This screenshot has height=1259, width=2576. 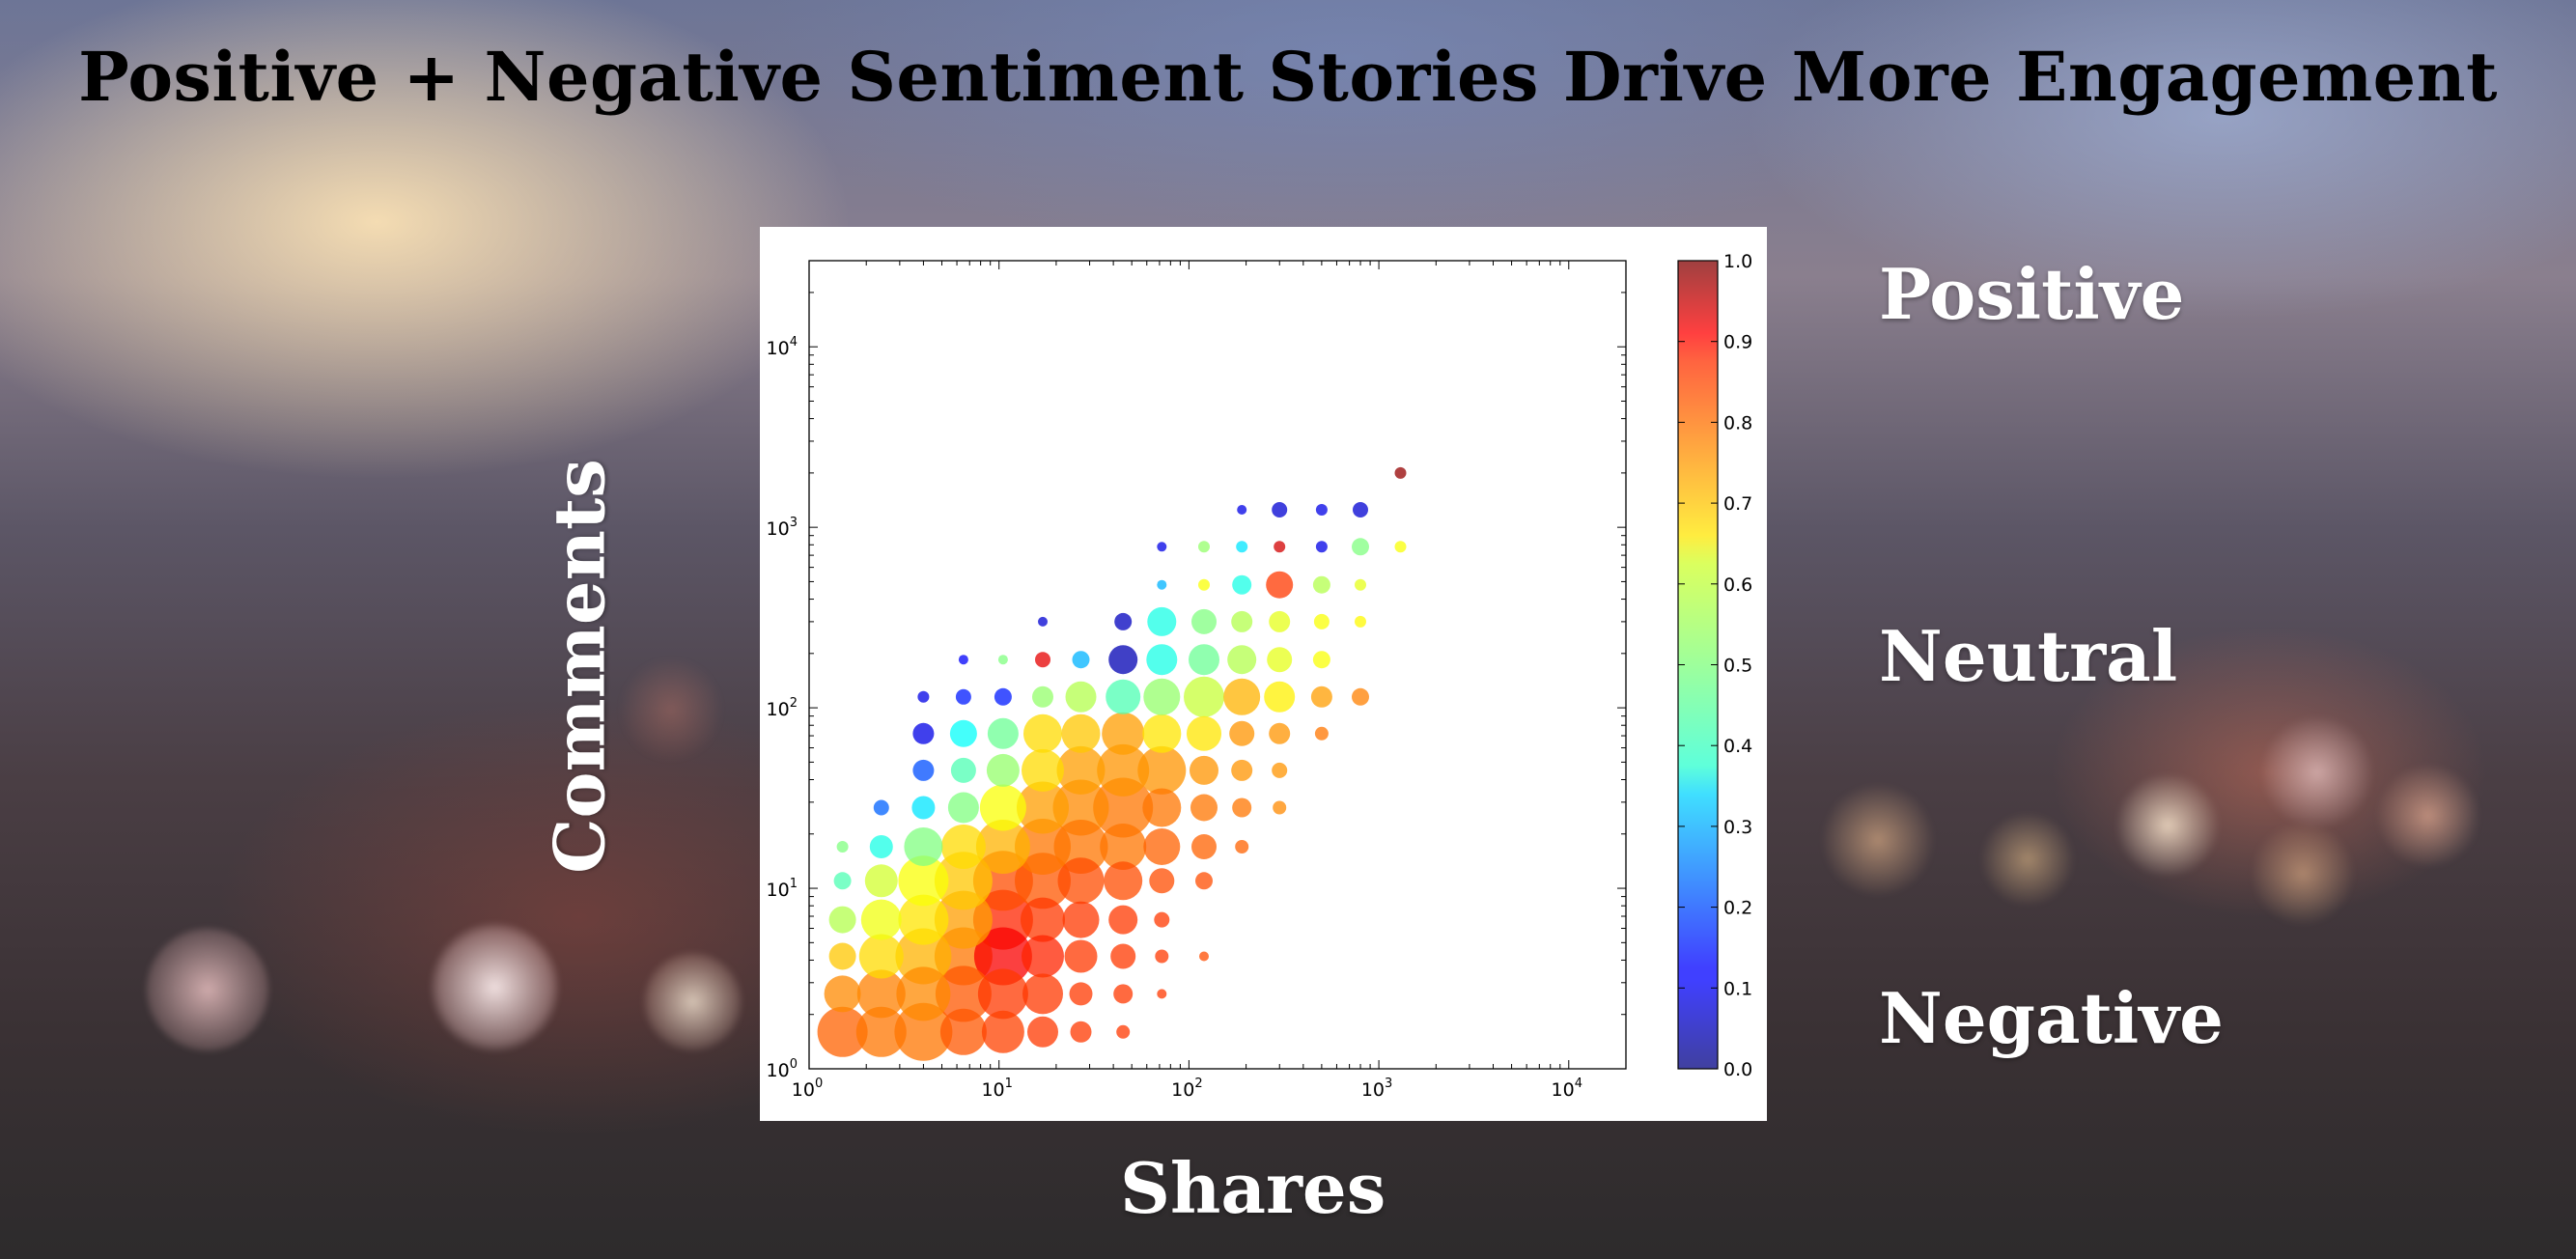 What do you see at coordinates (1567, 1089) in the screenshot?
I see `x-tick-label: 10⁴` at bounding box center [1567, 1089].